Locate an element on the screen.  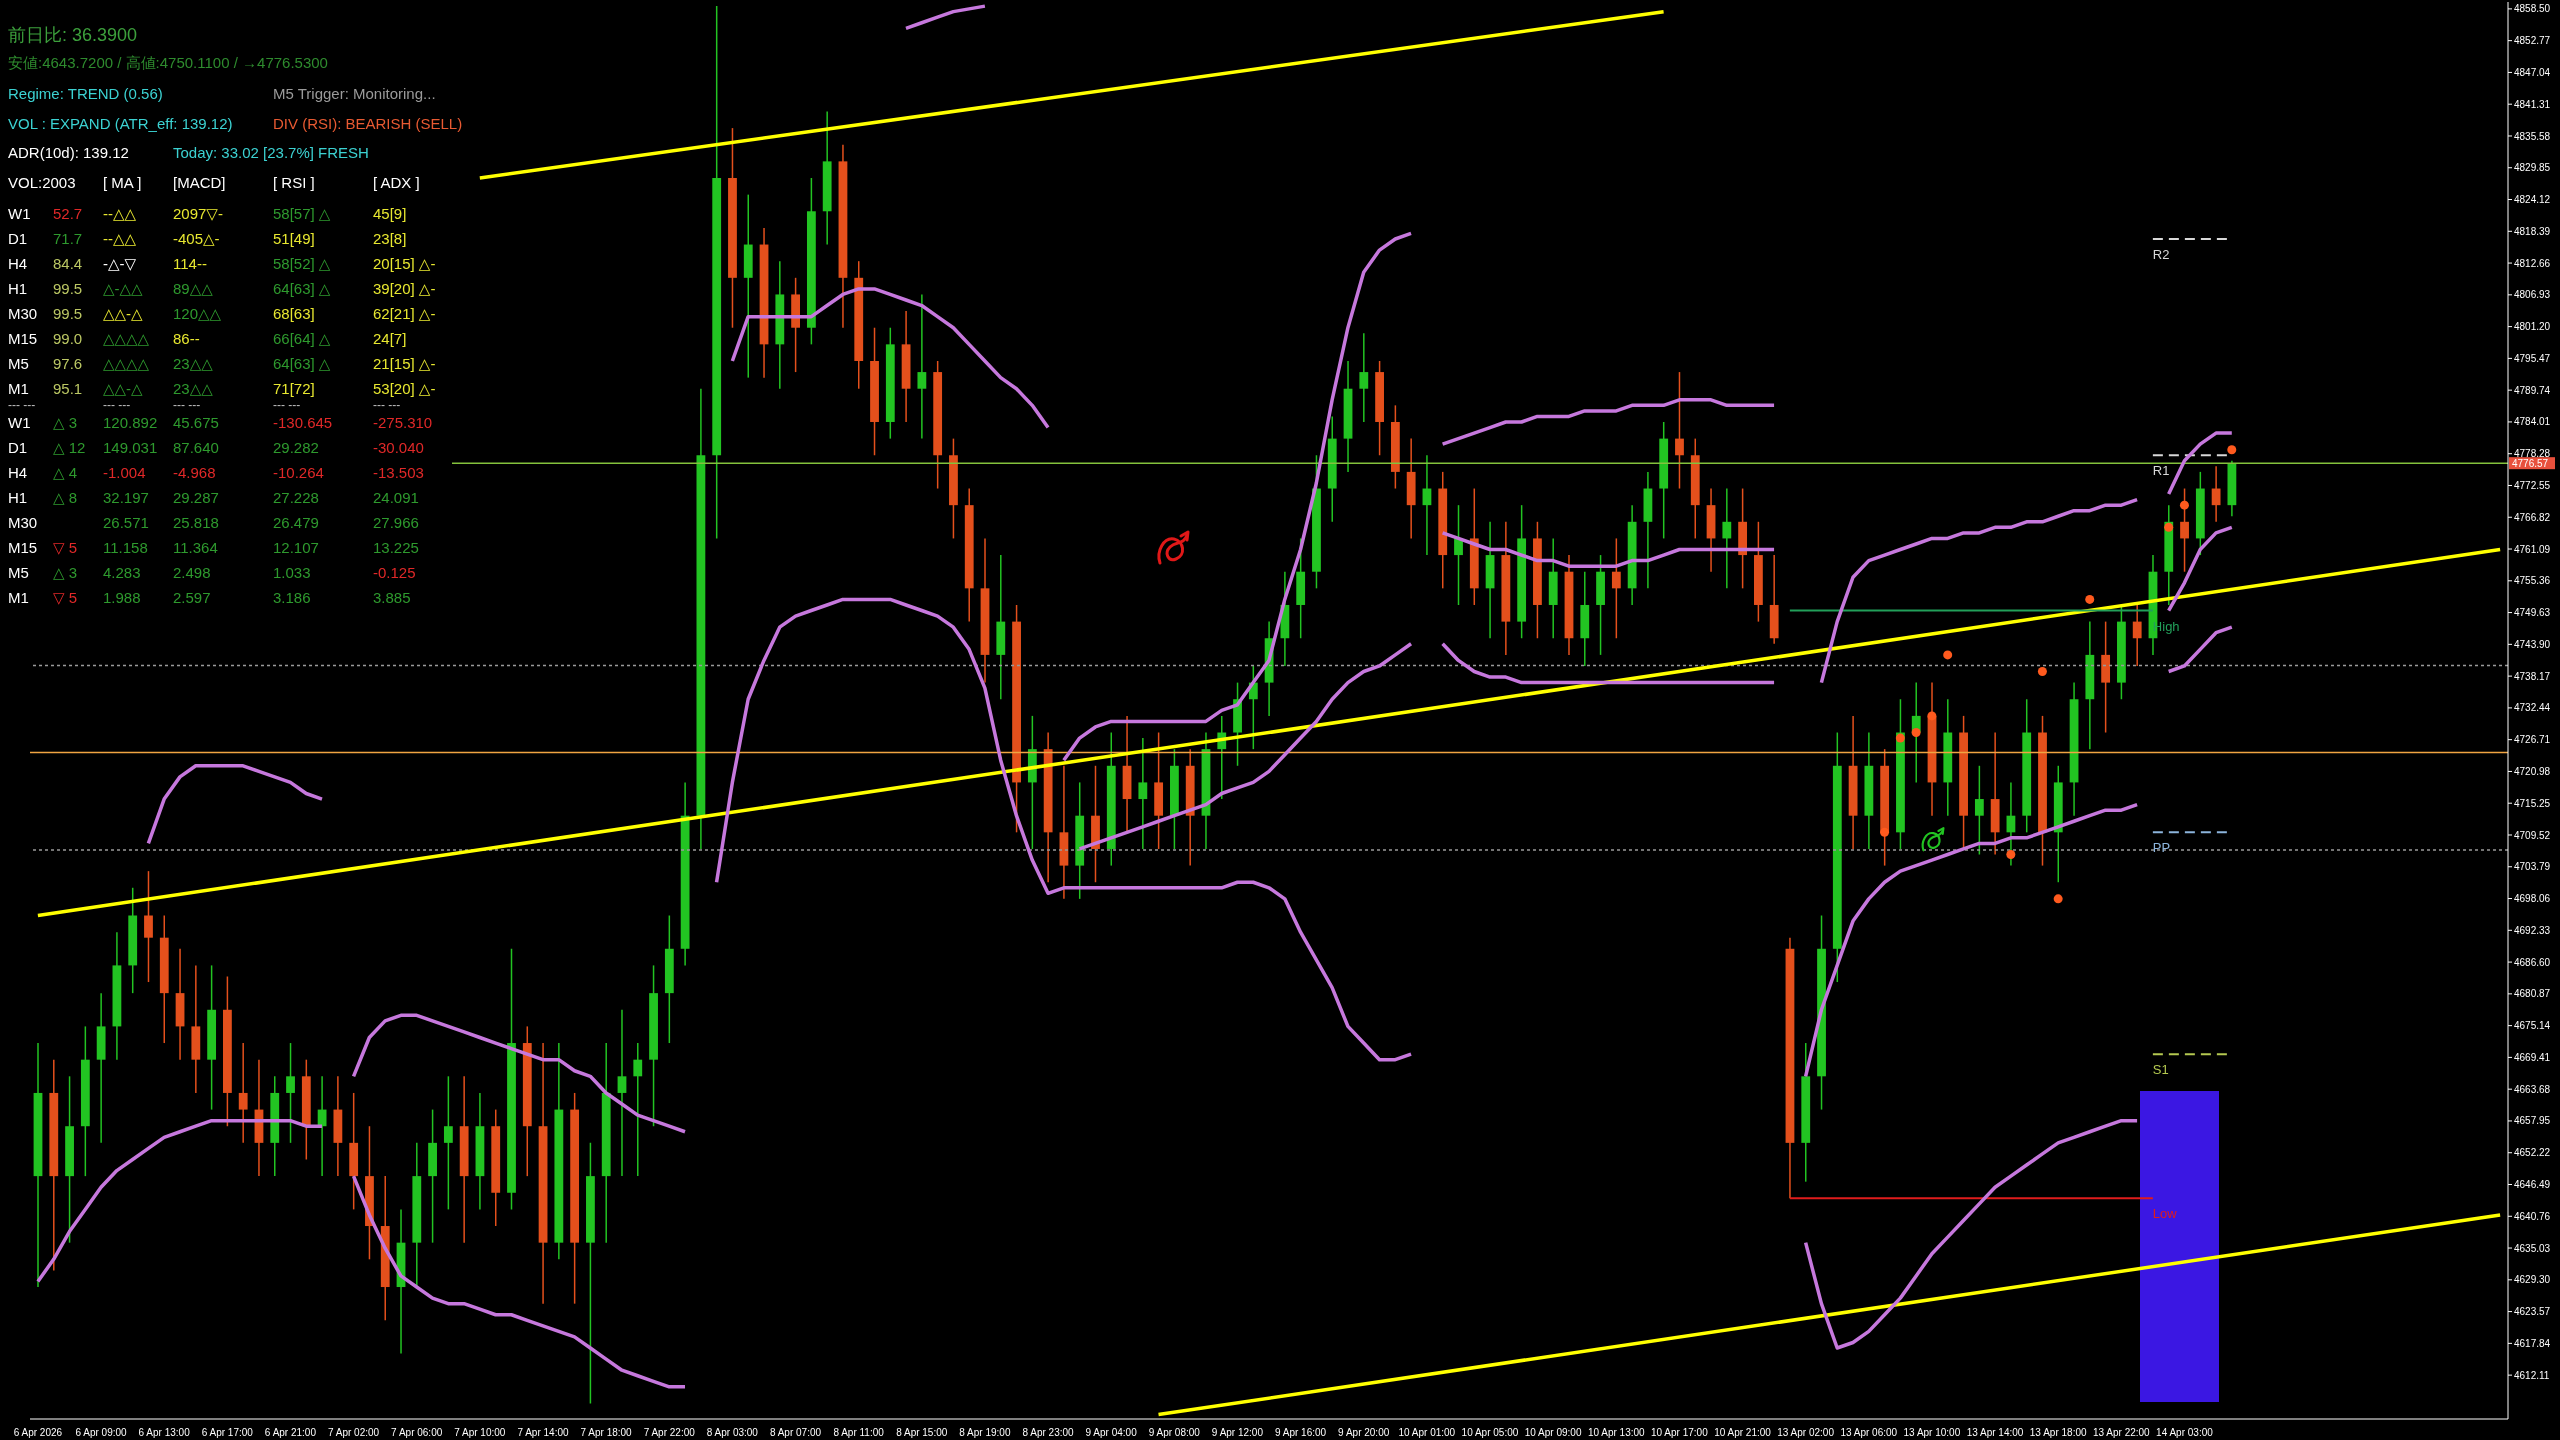
x-tick-label: 7 Apr 18:00 is located at coordinates (606, 1432).